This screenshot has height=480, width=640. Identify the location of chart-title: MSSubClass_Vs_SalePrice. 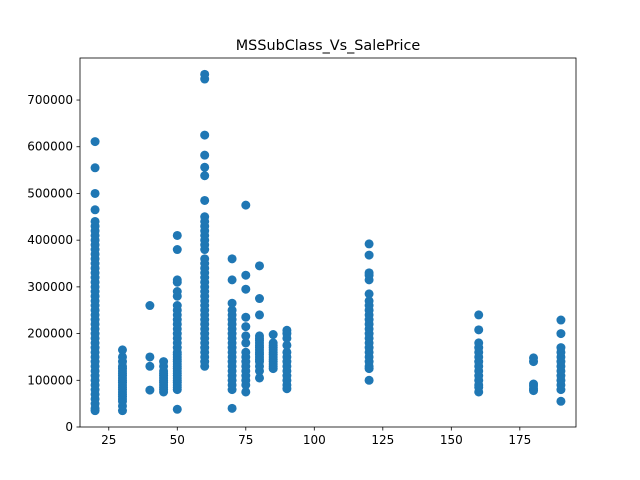
(328, 46).